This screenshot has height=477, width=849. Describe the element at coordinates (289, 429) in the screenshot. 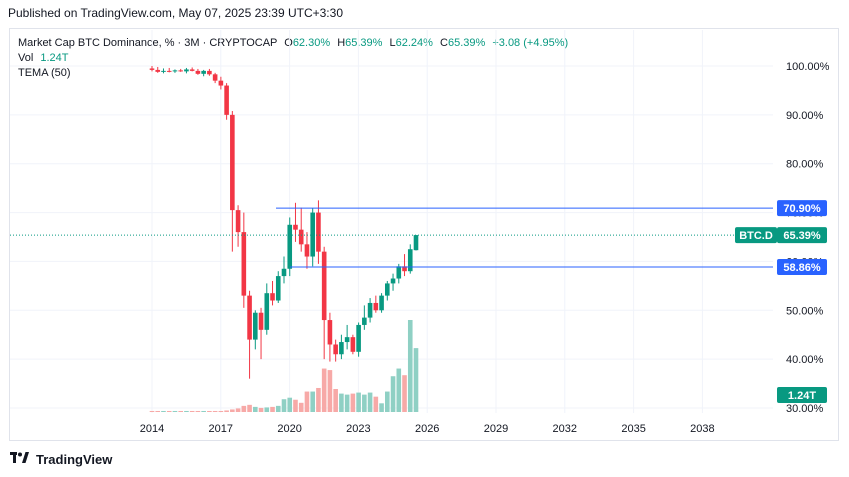

I see `x-tick-label: 2020` at that location.